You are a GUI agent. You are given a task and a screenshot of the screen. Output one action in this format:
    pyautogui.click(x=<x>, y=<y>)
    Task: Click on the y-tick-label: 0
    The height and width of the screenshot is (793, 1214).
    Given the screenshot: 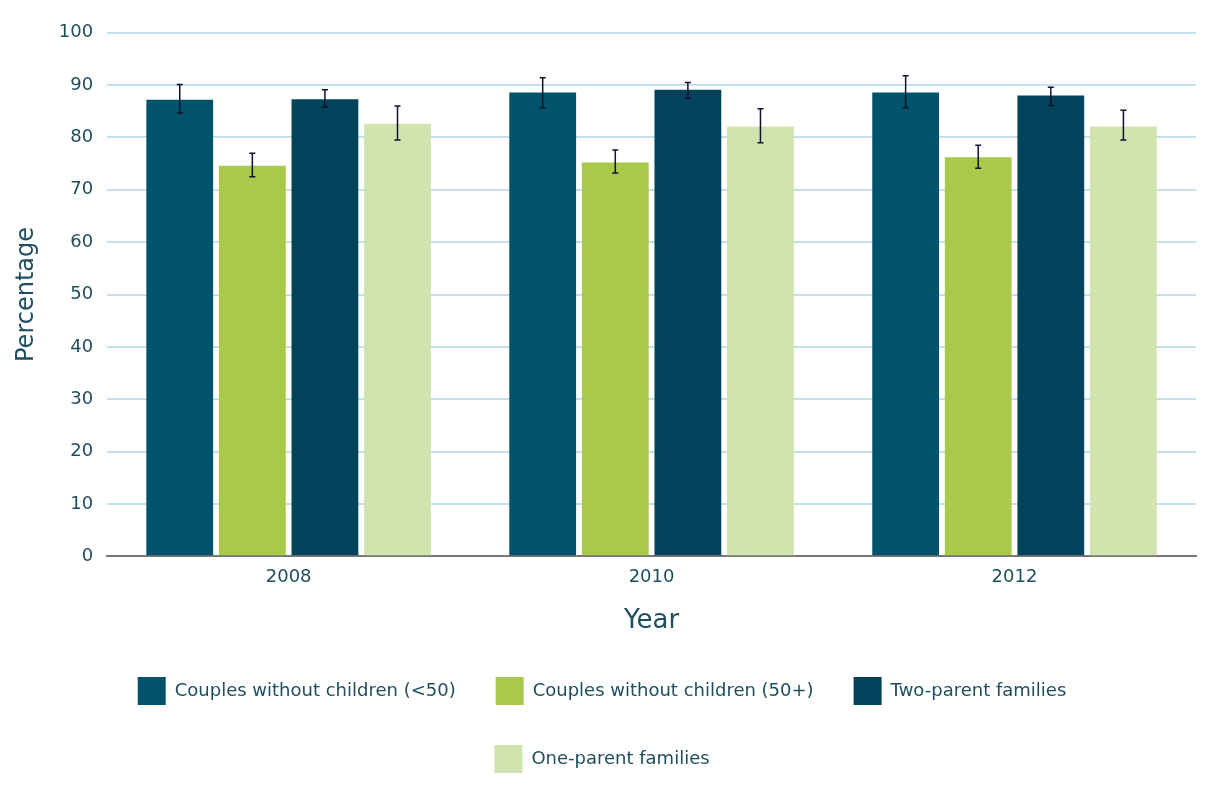 What is the action you would take?
    pyautogui.click(x=87, y=554)
    